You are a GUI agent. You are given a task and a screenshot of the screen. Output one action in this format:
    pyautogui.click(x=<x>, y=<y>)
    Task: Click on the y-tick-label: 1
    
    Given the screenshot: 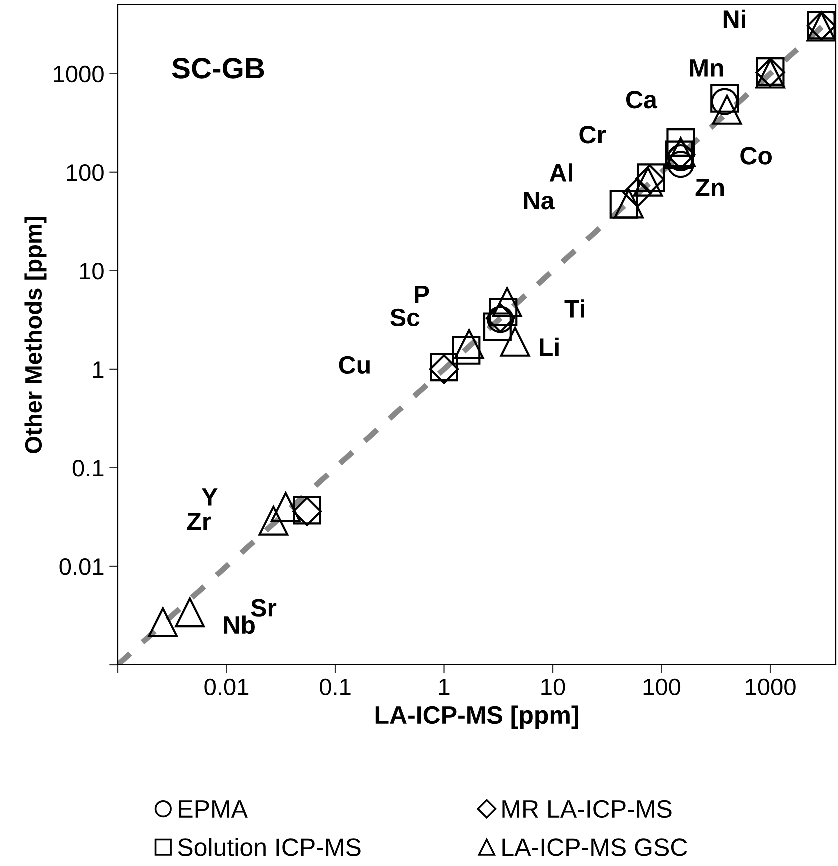 What is the action you would take?
    pyautogui.click(x=98, y=370)
    